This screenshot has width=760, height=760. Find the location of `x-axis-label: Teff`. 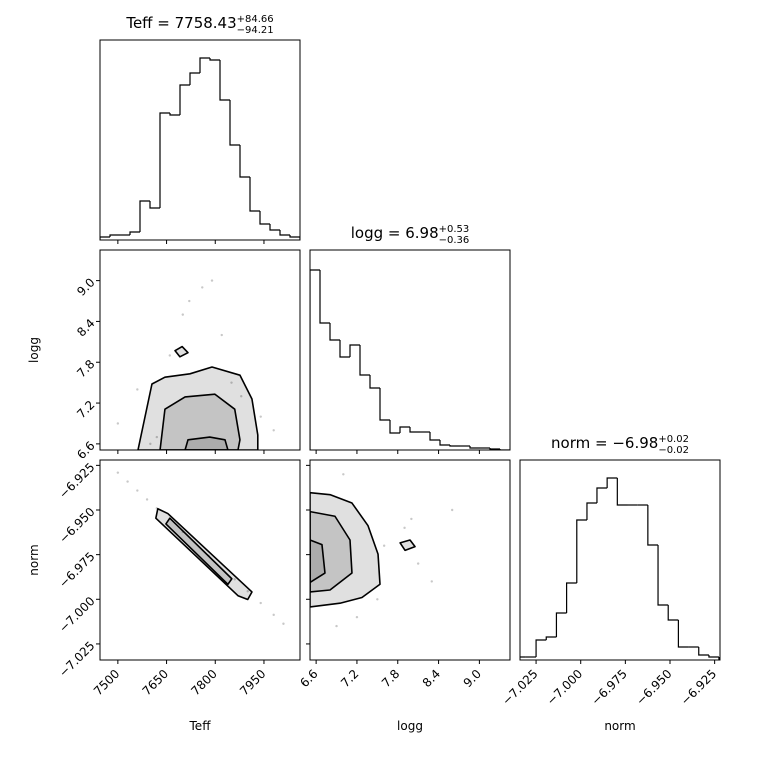

x-axis-label: Teff is located at coordinates (200, 726).